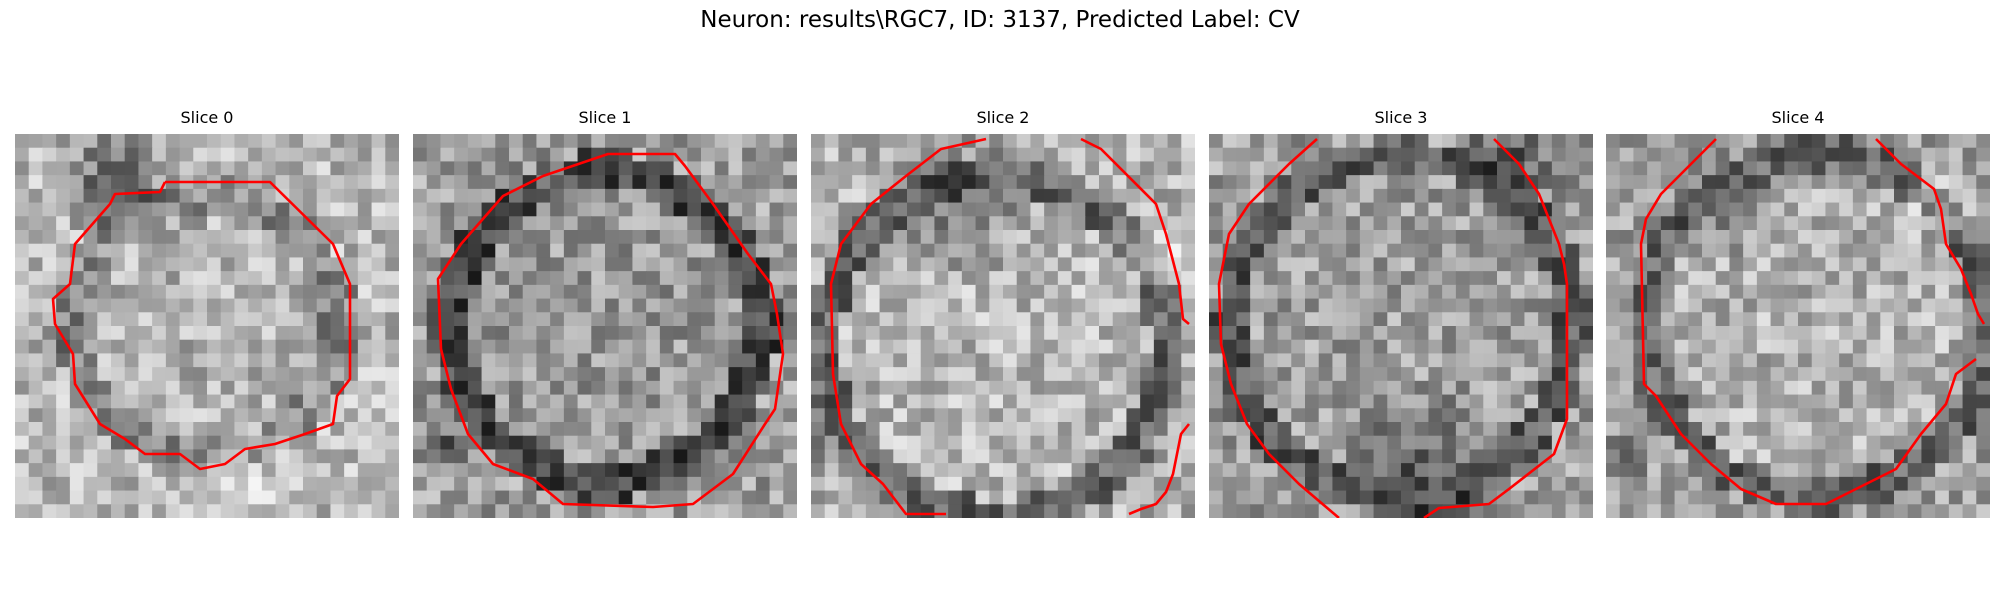 The height and width of the screenshot is (600, 2000). What do you see at coordinates (605, 117) in the screenshot?
I see `panel-title: Slice 1` at bounding box center [605, 117].